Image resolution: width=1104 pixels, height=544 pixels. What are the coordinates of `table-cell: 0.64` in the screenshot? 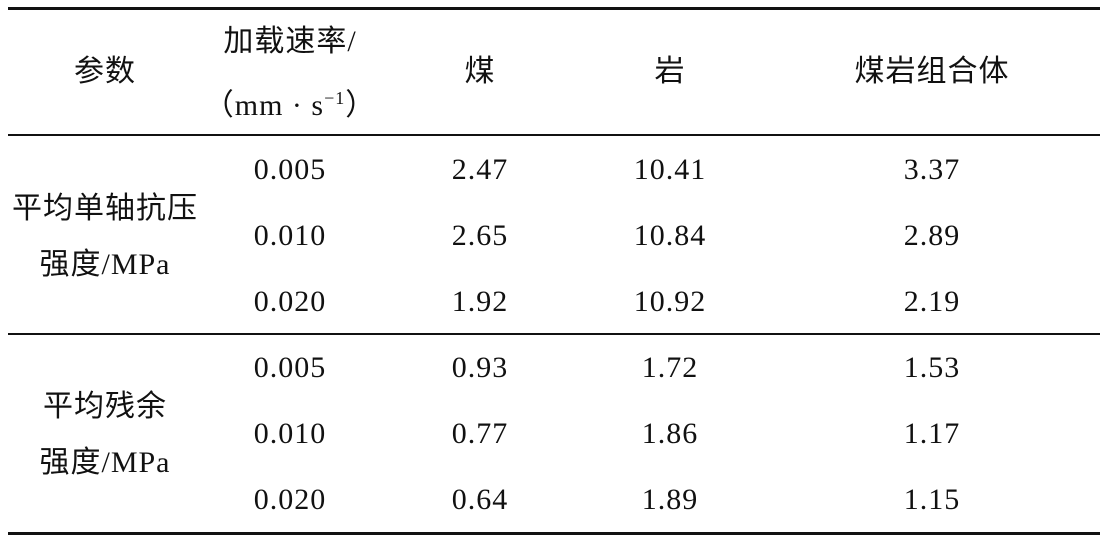 It's located at (480, 499).